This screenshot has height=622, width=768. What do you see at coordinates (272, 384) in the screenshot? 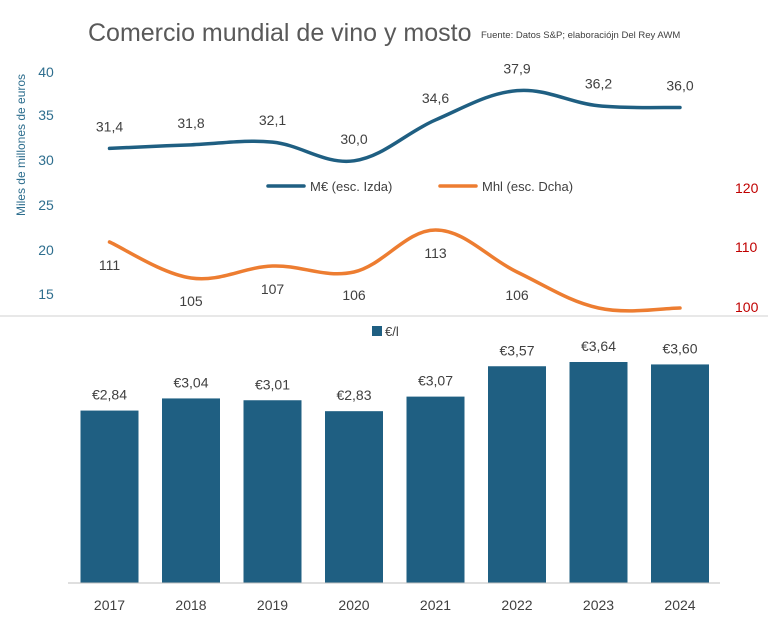
I see `bar-data-label: €3,01` at bounding box center [272, 384].